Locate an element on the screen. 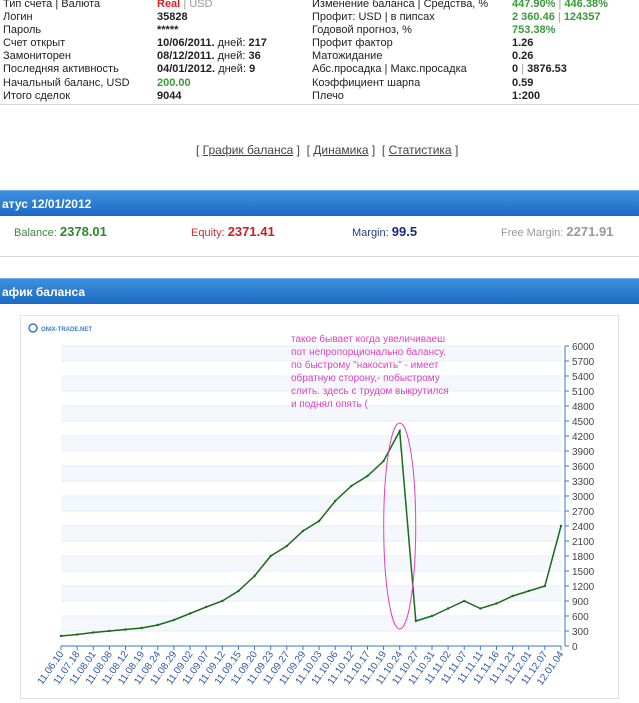 The width and height of the screenshot is (639, 703). y-tick-label: 3300 is located at coordinates (583, 482).